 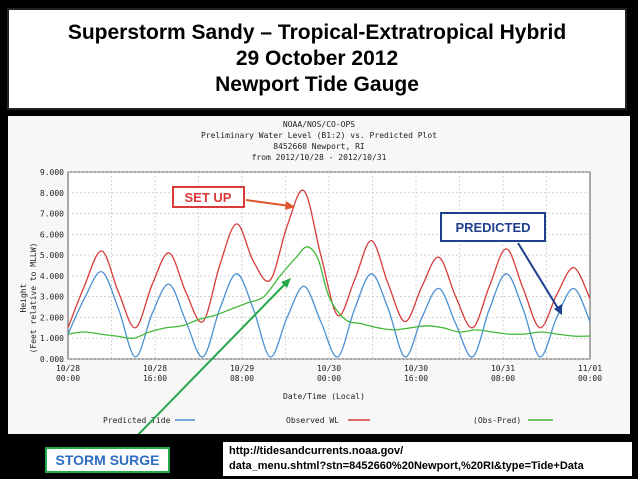 I want to click on chart-header-3: 8452660 Newport, RI, so click(x=319, y=146).